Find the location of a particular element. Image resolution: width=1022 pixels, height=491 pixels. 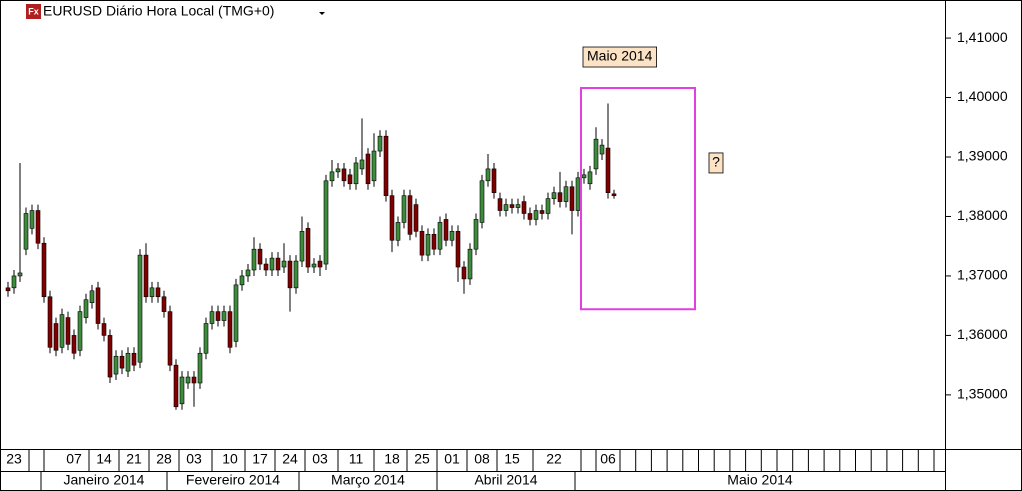

x-tick-label: 07 is located at coordinates (74, 459).